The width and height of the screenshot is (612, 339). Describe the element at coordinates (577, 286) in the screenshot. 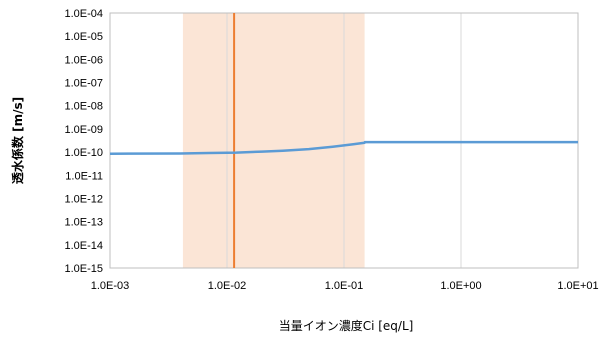

I see `x-tick-label: 1.0E+01` at that location.